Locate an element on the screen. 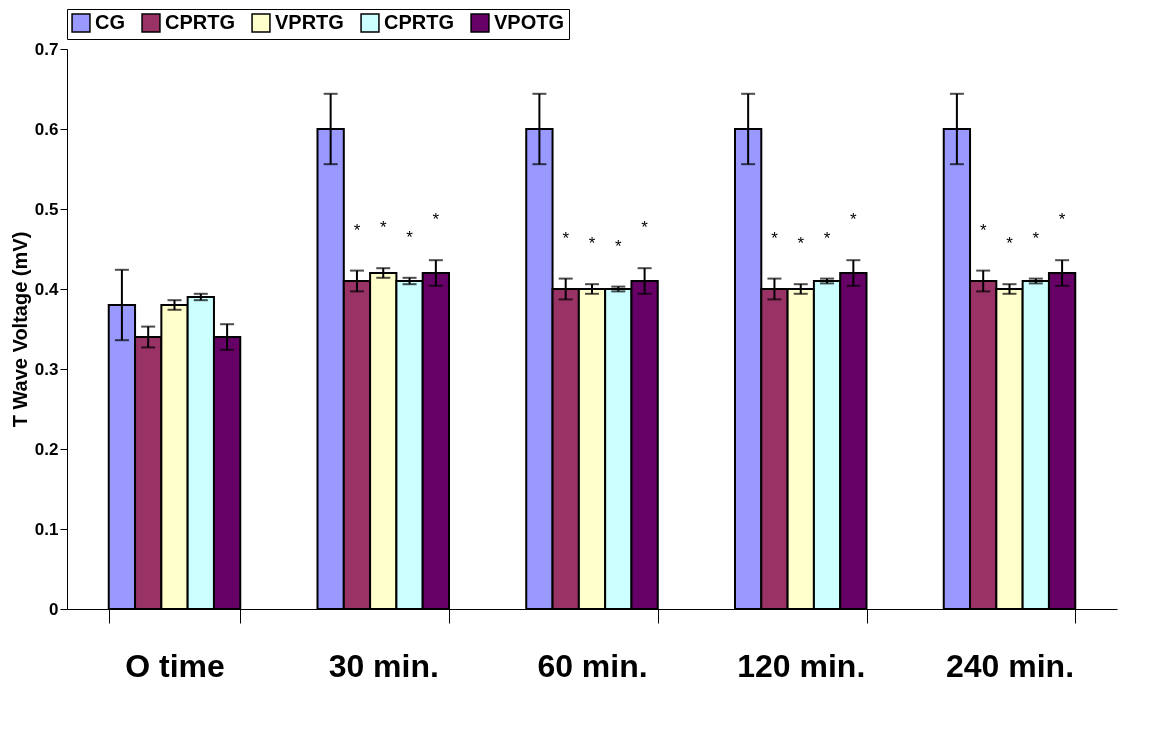 This screenshot has height=734, width=1163. x-tick-label: 30 min. is located at coordinates (383, 665).